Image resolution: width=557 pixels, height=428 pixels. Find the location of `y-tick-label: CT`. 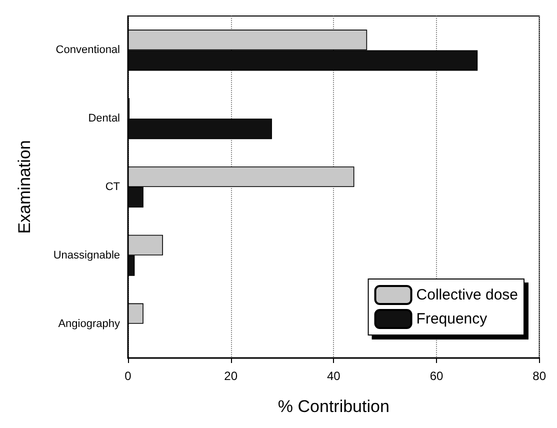

y-tick-label: CT is located at coordinates (112, 187).